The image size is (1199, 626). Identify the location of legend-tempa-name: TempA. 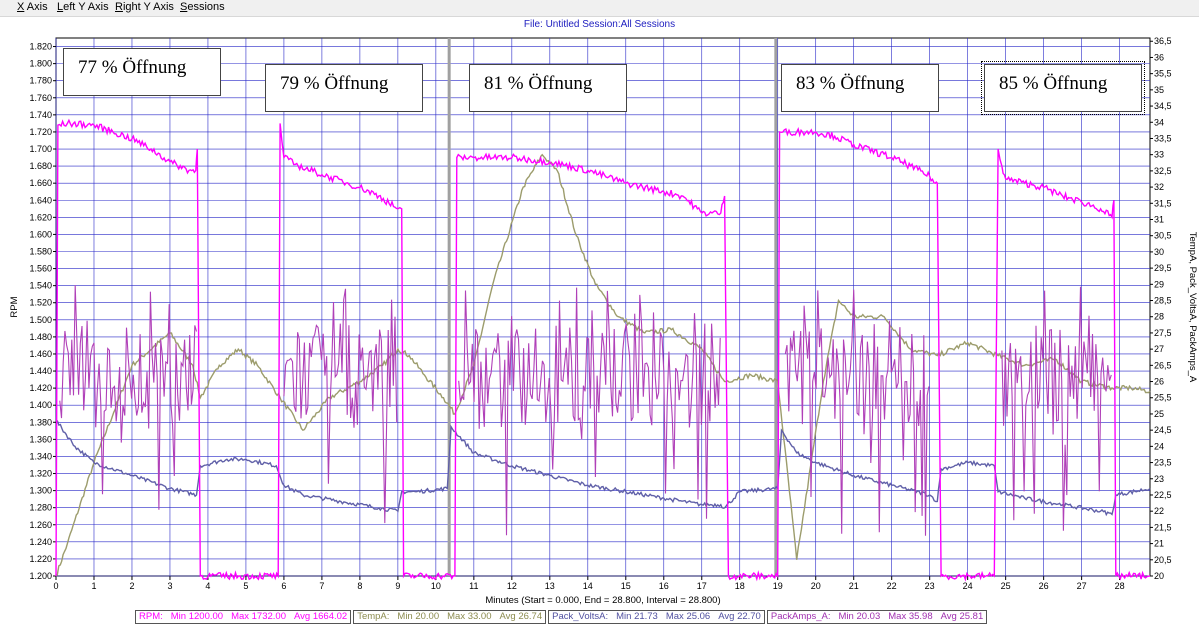
(372, 616).